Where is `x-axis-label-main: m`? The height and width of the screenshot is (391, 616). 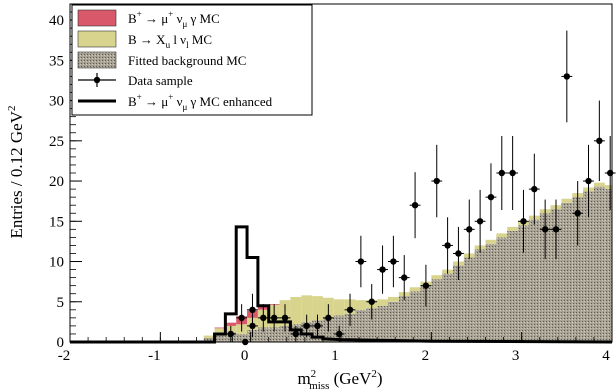
x-axis-label-main: m is located at coordinates (303, 378).